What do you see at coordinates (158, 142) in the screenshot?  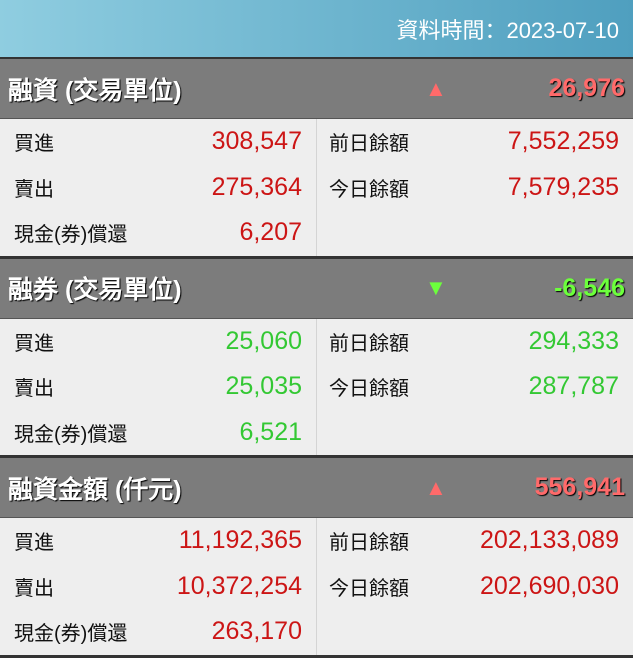 I see `data-row: 買進 308,547` at bounding box center [158, 142].